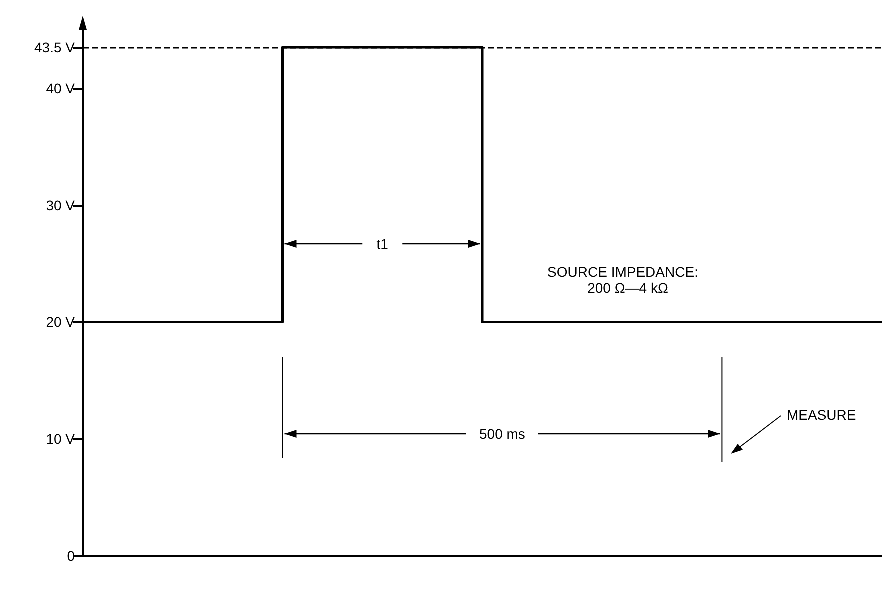 The width and height of the screenshot is (882, 598). What do you see at coordinates (623, 272) in the screenshot?
I see `annotation: SOURCE IMPEDANCE:` at bounding box center [623, 272].